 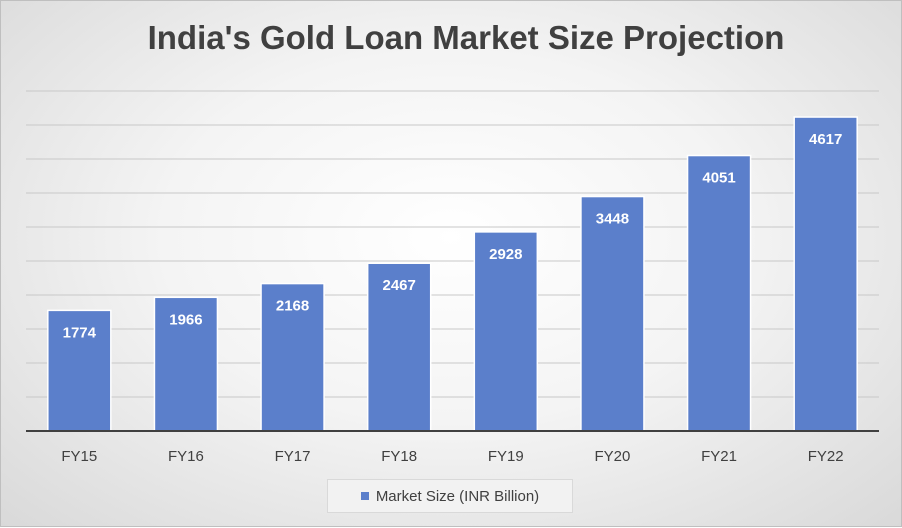 I want to click on data-label-fy17: 2168, so click(x=292, y=306).